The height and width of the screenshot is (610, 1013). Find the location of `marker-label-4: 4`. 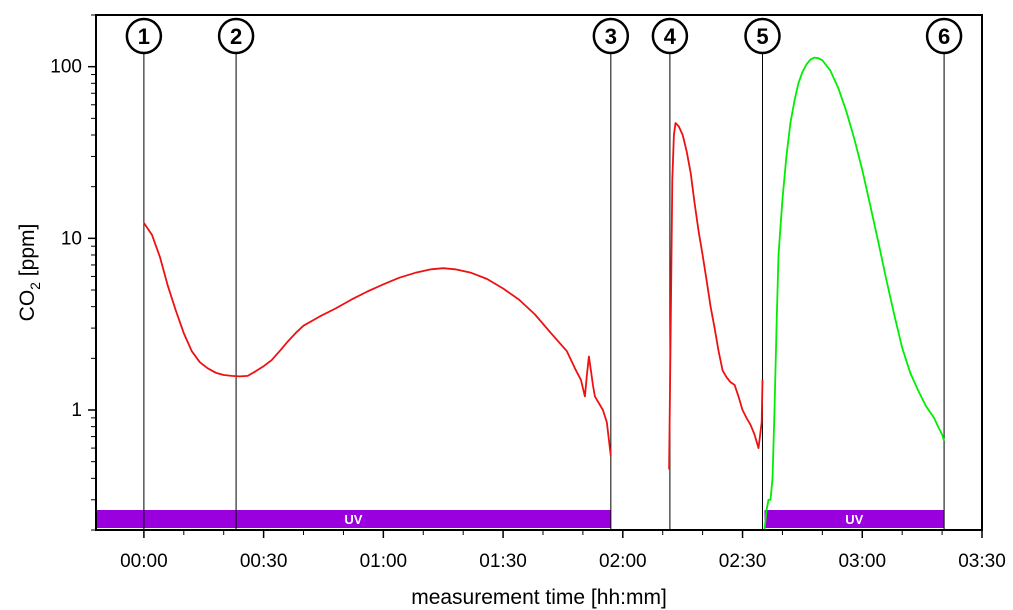

marker-label-4: 4 is located at coordinates (670, 36).